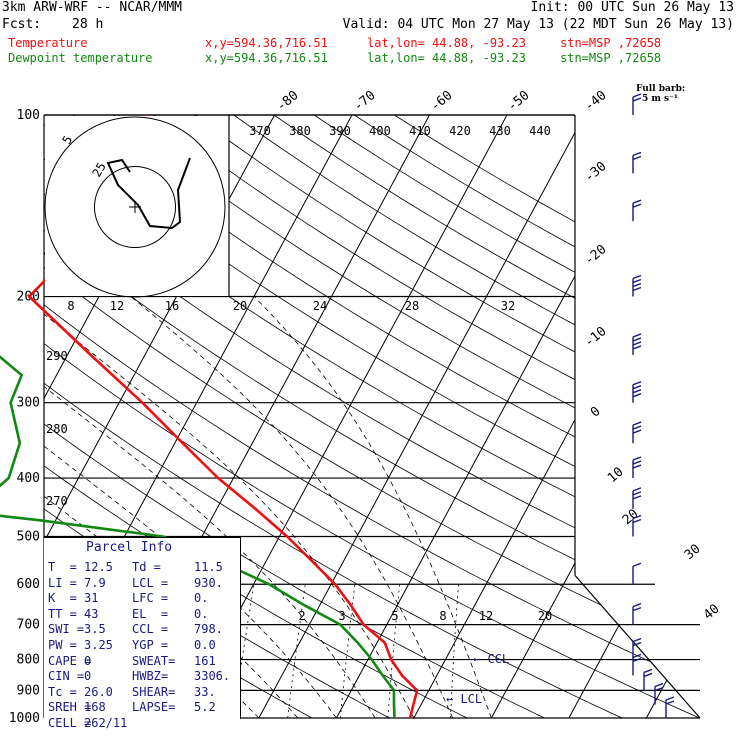 The height and width of the screenshot is (740, 740). I want to click on parcel-info-cell: LCL =, so click(150, 582).